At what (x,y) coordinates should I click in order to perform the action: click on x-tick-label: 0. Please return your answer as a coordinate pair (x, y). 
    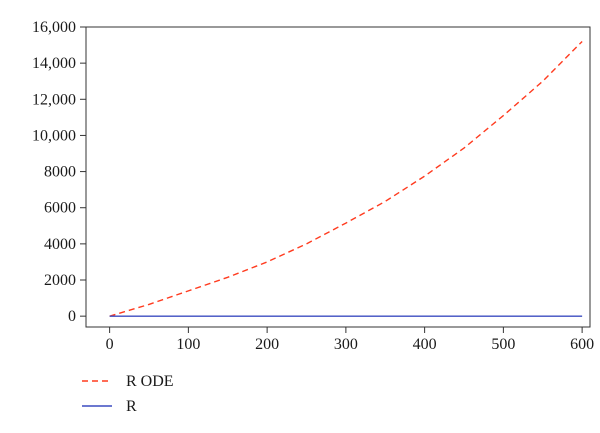
    Looking at the image, I should click on (110, 344).